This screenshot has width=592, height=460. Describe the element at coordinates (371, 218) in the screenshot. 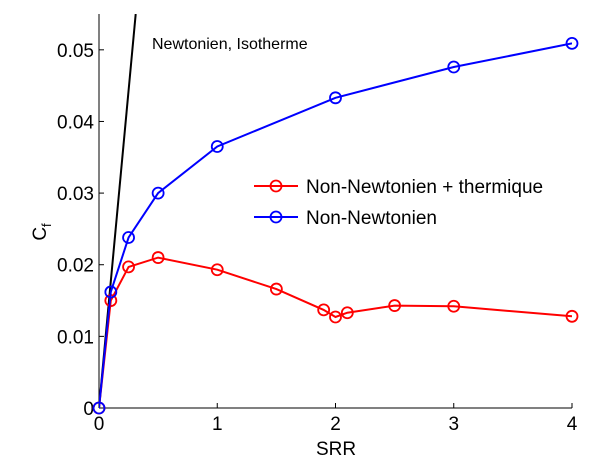

I see `legend-label: Non-Newtonien` at that location.